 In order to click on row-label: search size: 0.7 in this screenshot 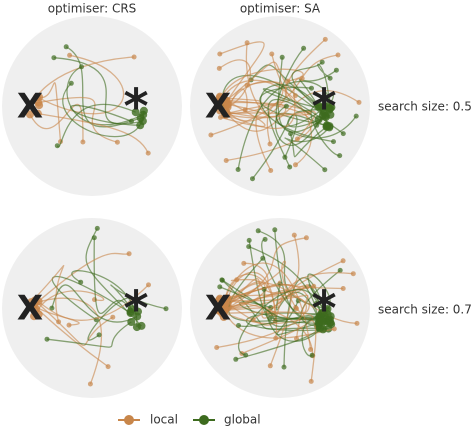, I will do `click(425, 310)`.